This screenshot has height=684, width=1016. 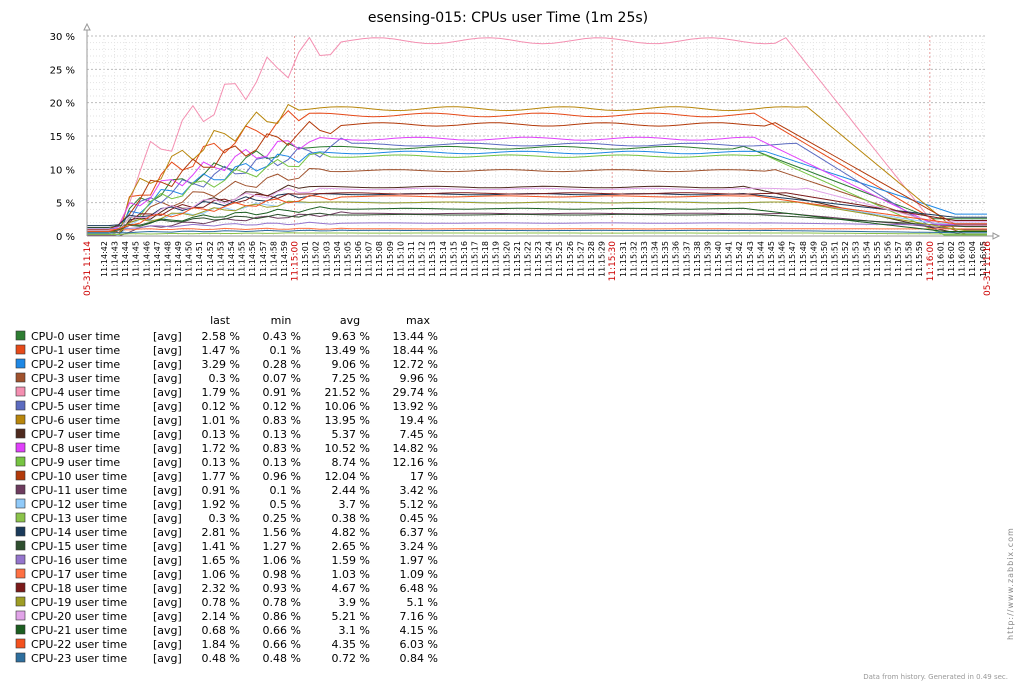 I want to click on legend-value-avg: 2.44 %, so click(x=351, y=490).